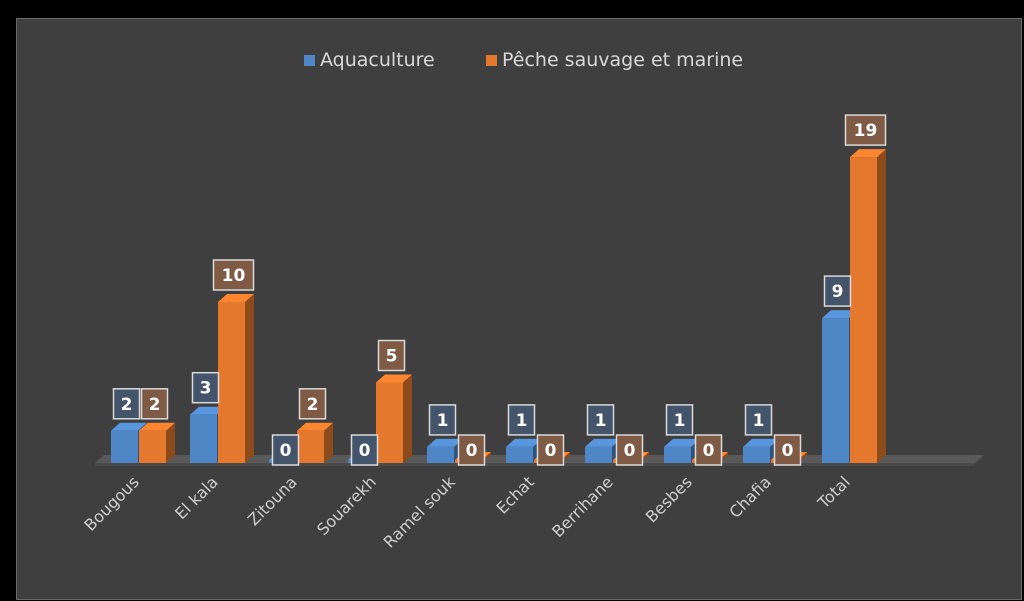  Describe the element at coordinates (420, 512) in the screenshot. I see `category-label-4: Ramel souk` at that location.